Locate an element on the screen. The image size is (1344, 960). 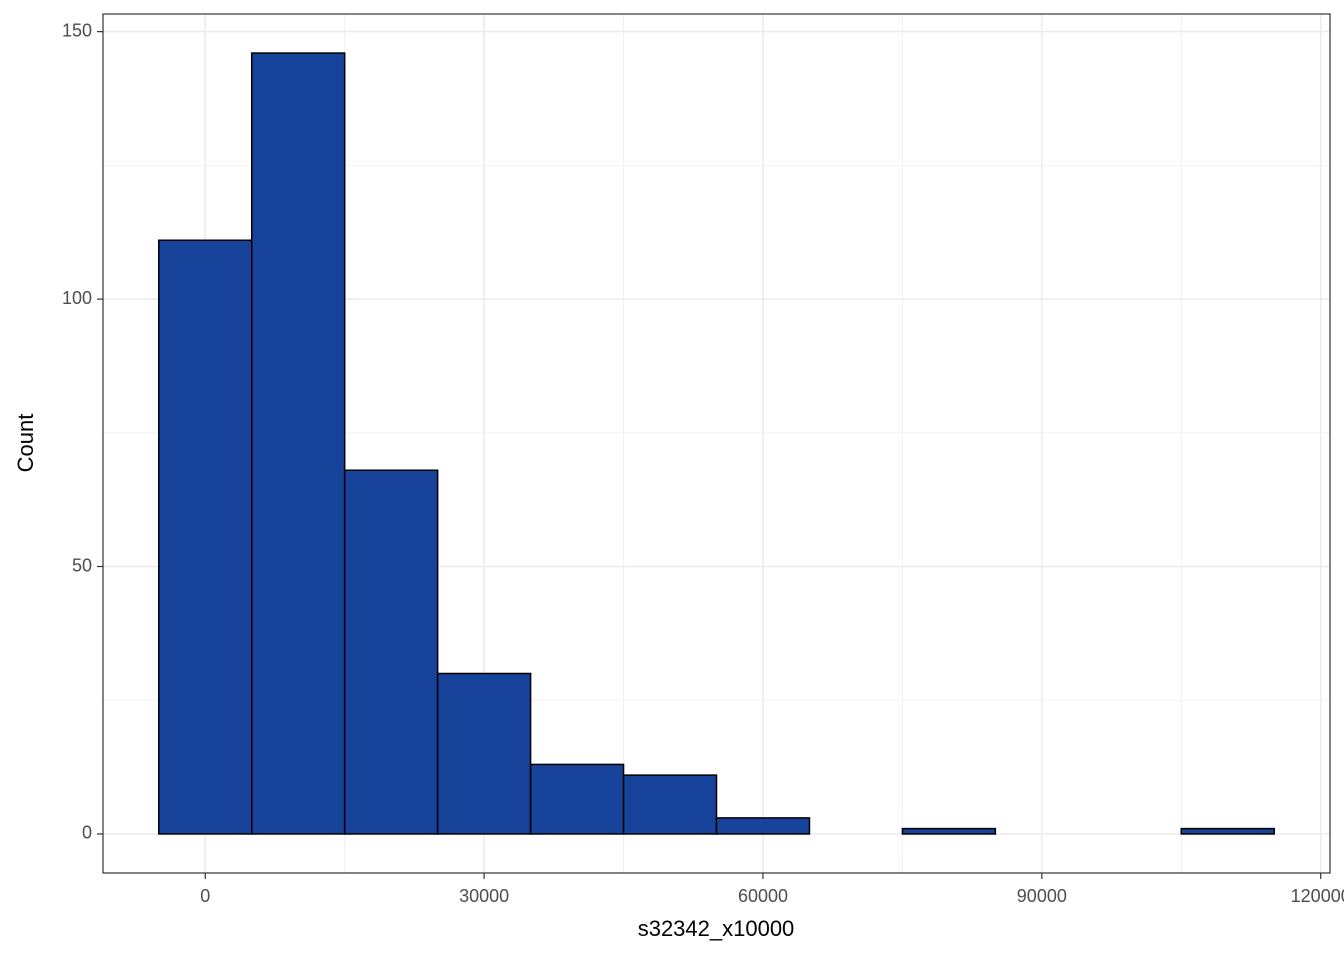
x-tick-label: 30000 is located at coordinates (484, 896).